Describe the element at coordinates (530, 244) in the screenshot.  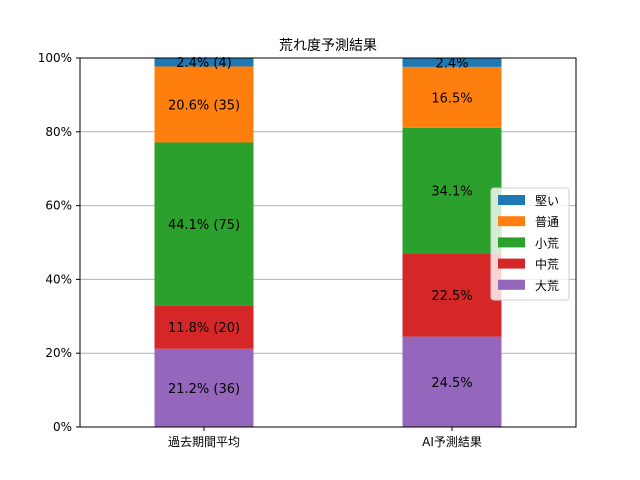
I see `legend-box` at that location.